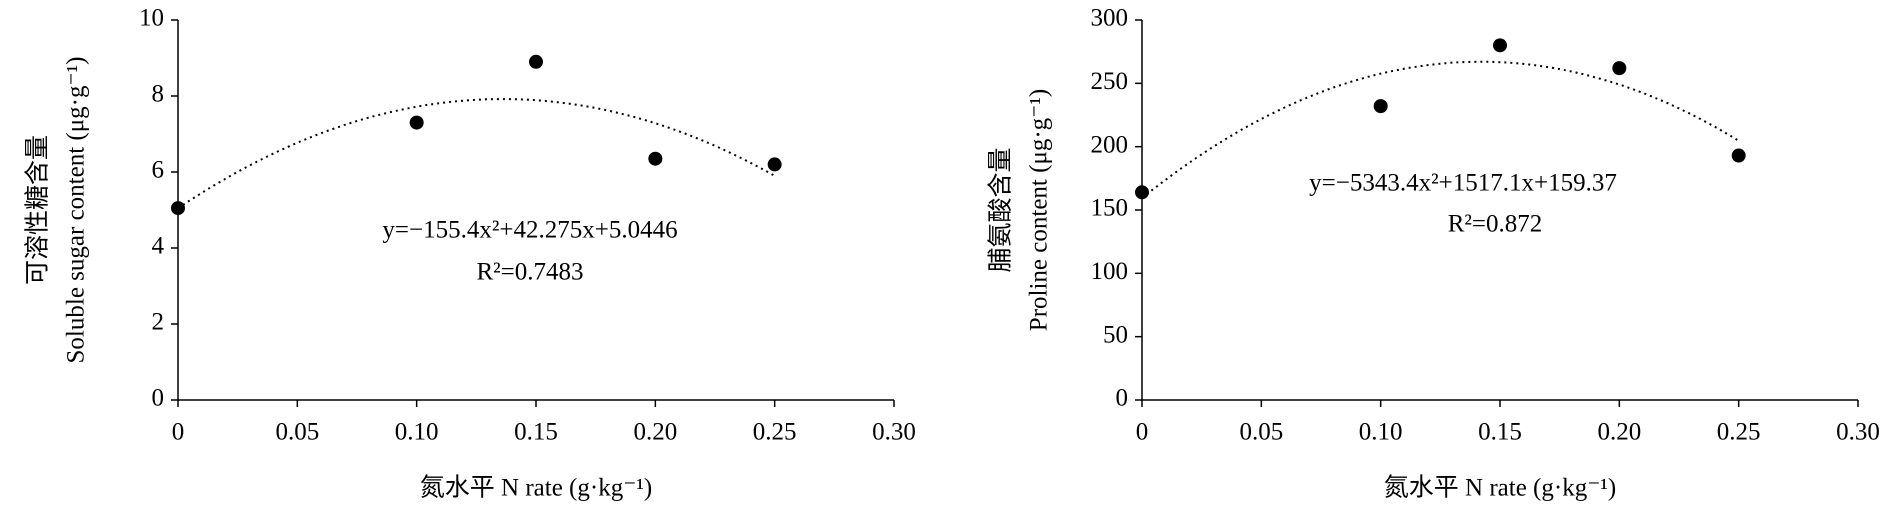 This screenshot has width=1890, height=505. Describe the element at coordinates (1463, 183) in the screenshot. I see `trend-equation: y=−5343.4x²+1517.1x+159.37` at that location.